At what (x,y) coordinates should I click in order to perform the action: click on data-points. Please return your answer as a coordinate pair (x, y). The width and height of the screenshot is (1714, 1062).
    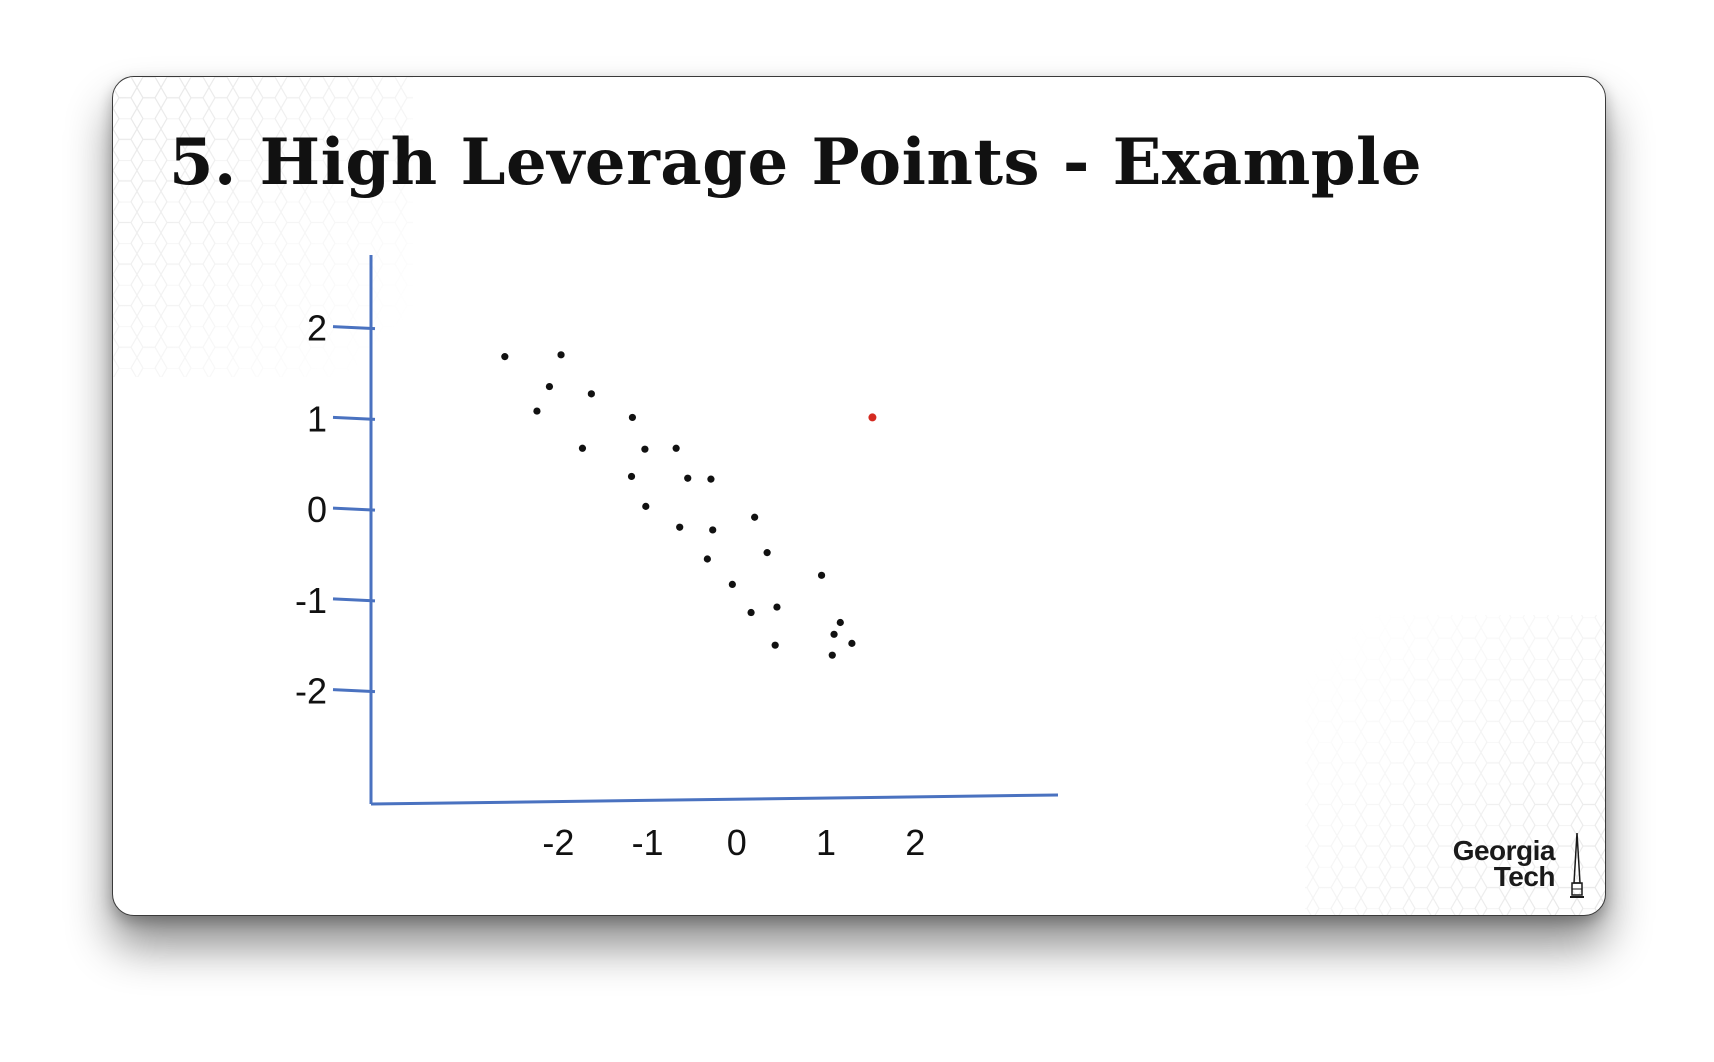
    Looking at the image, I should click on (689, 505).